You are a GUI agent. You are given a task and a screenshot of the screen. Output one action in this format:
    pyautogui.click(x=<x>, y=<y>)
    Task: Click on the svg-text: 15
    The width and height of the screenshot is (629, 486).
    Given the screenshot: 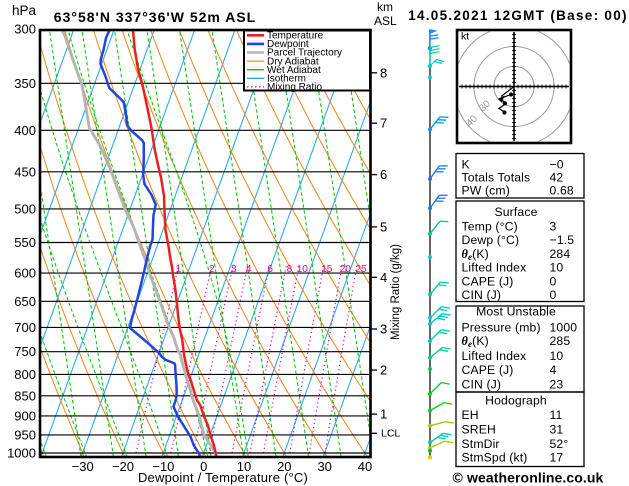 What is the action you would take?
    pyautogui.click(x=327, y=269)
    